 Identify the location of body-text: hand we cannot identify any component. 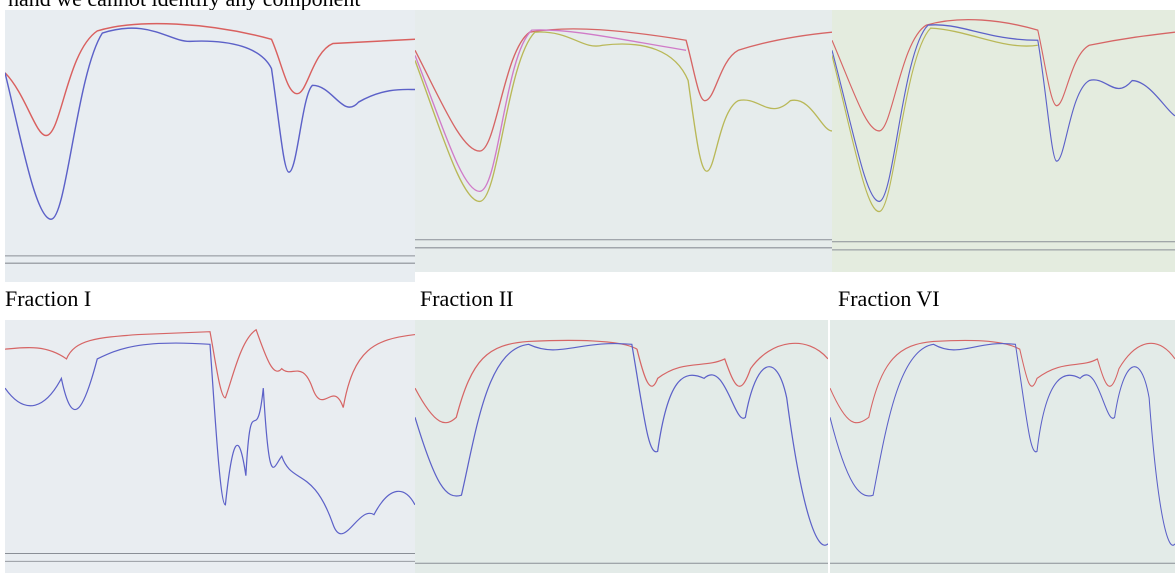
(184, 6).